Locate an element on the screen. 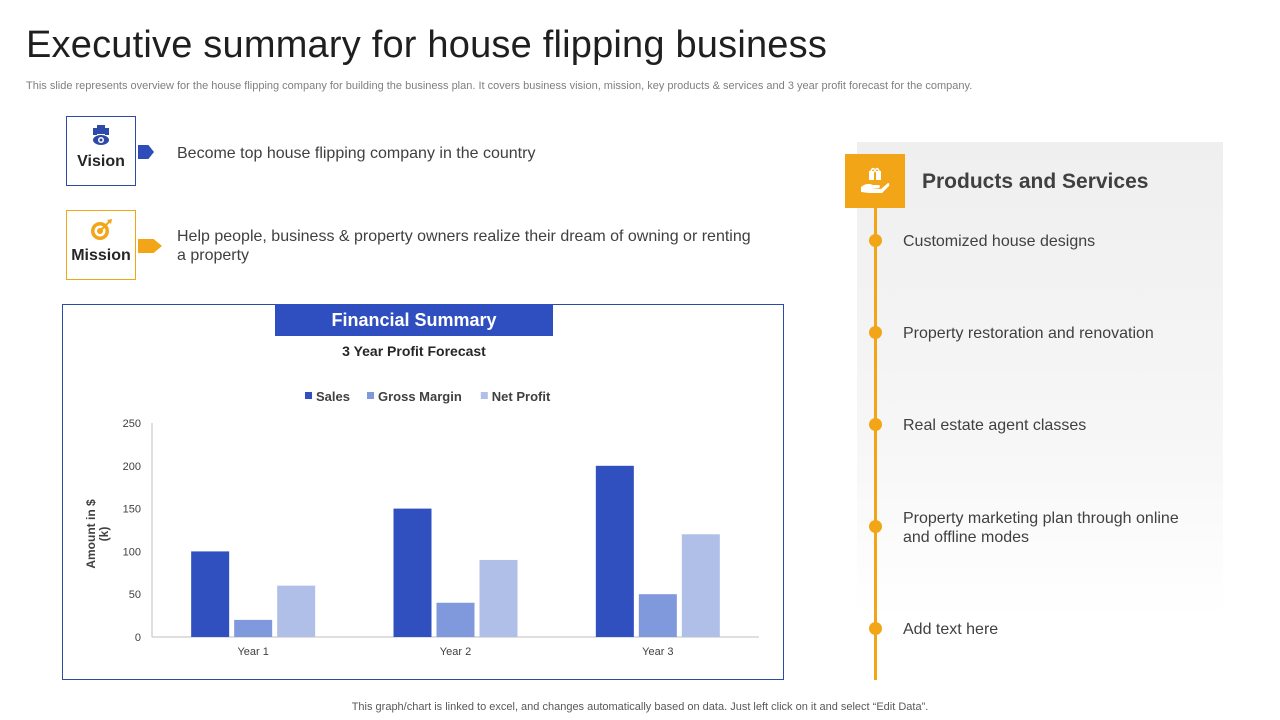  y-tick-label: 150 is located at coordinates (132, 510).